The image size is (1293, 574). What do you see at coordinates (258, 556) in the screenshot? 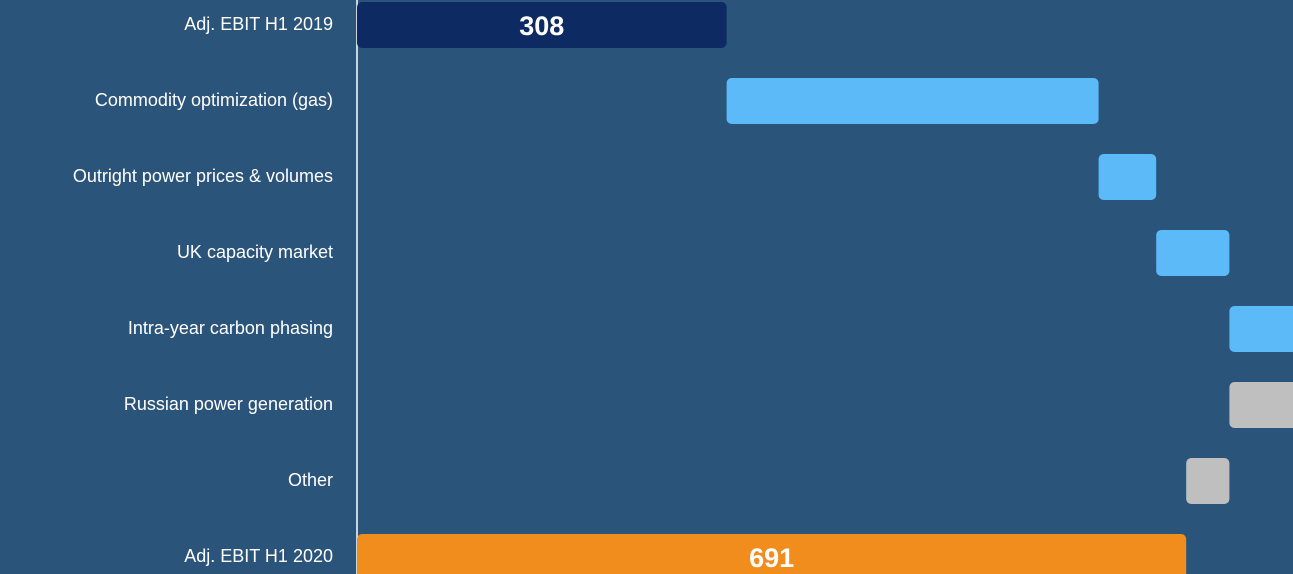
I see `category-label: Adj. EBIT H1 2020` at bounding box center [258, 556].